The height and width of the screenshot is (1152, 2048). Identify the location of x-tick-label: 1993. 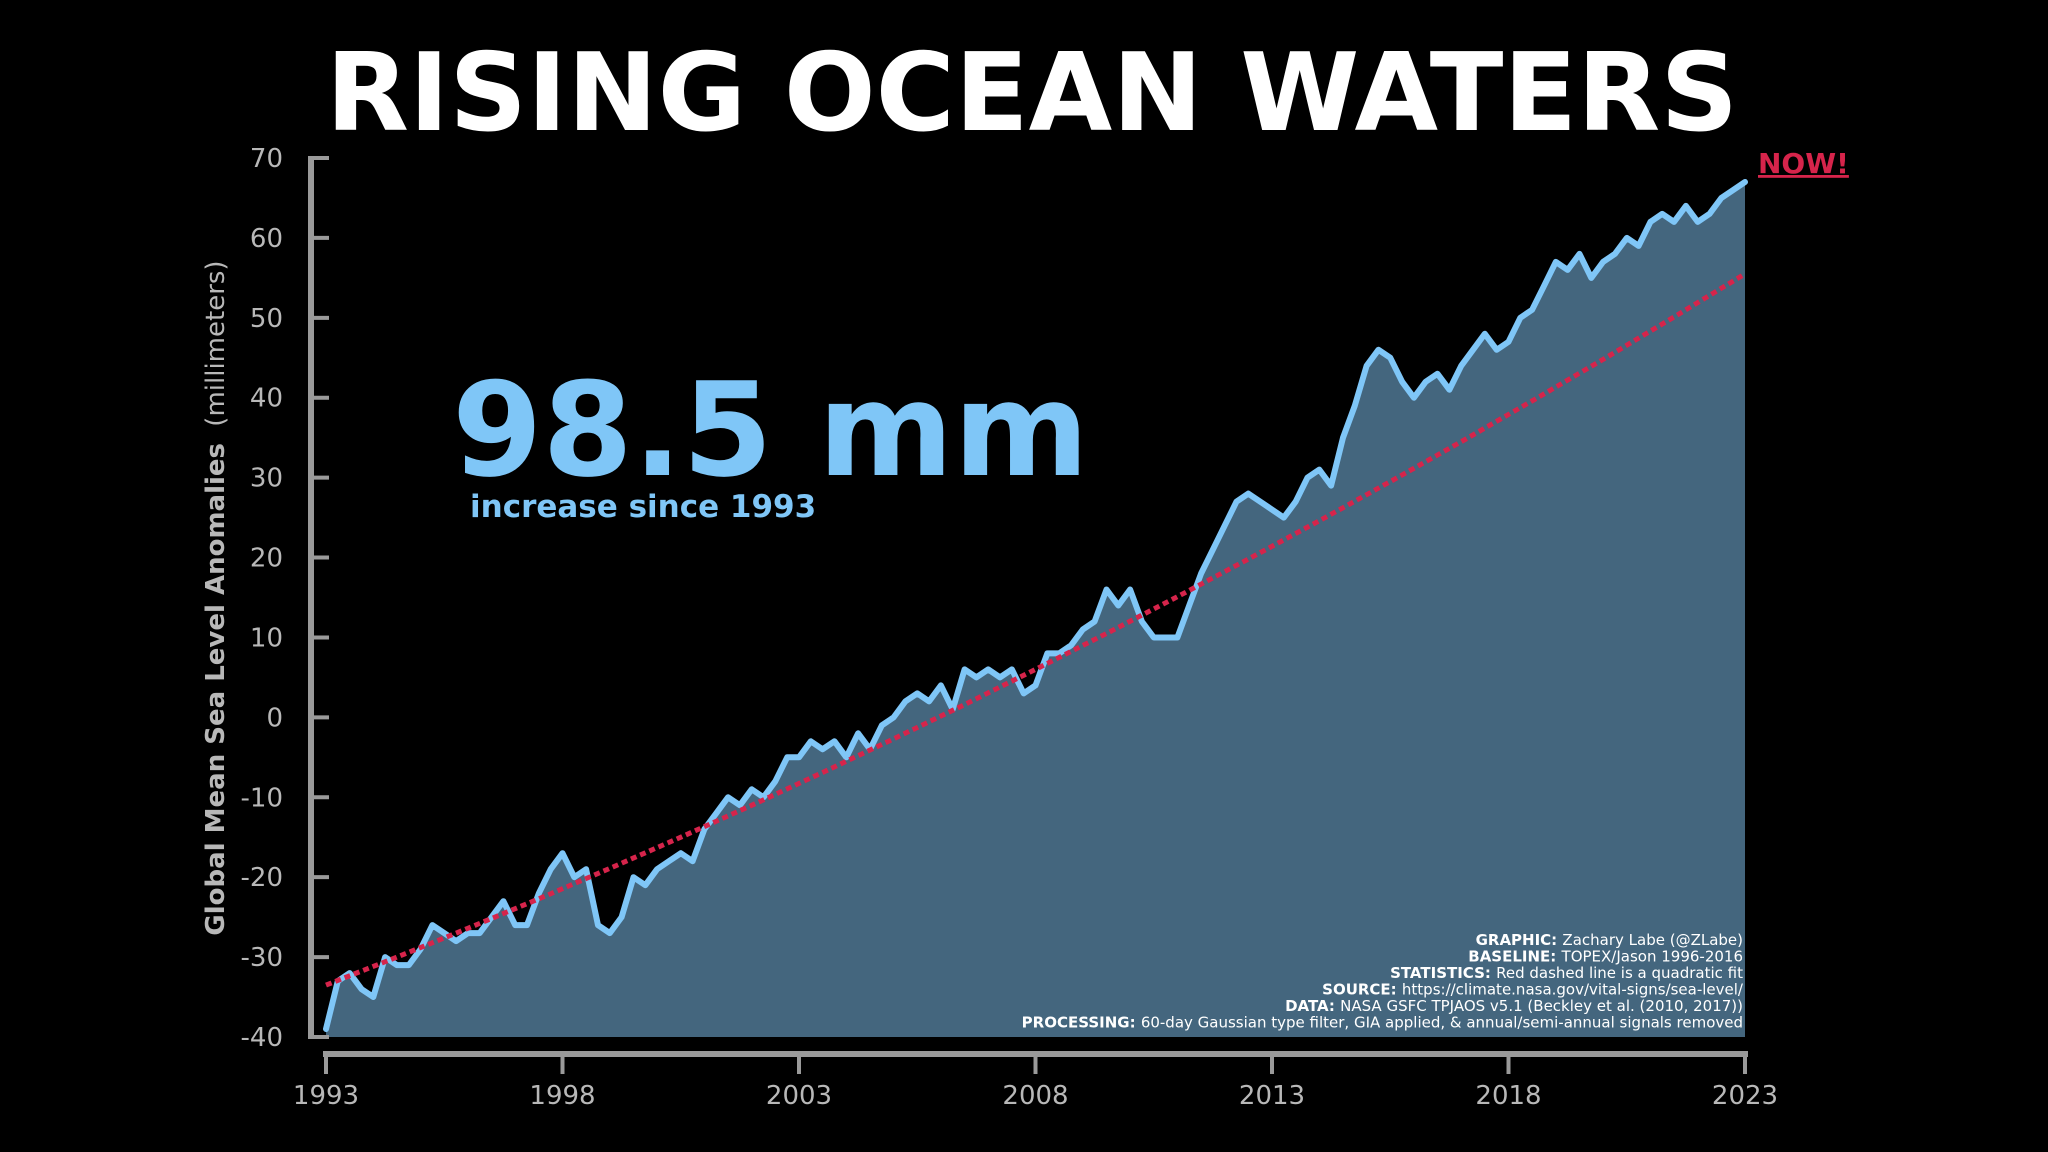
(326, 1096).